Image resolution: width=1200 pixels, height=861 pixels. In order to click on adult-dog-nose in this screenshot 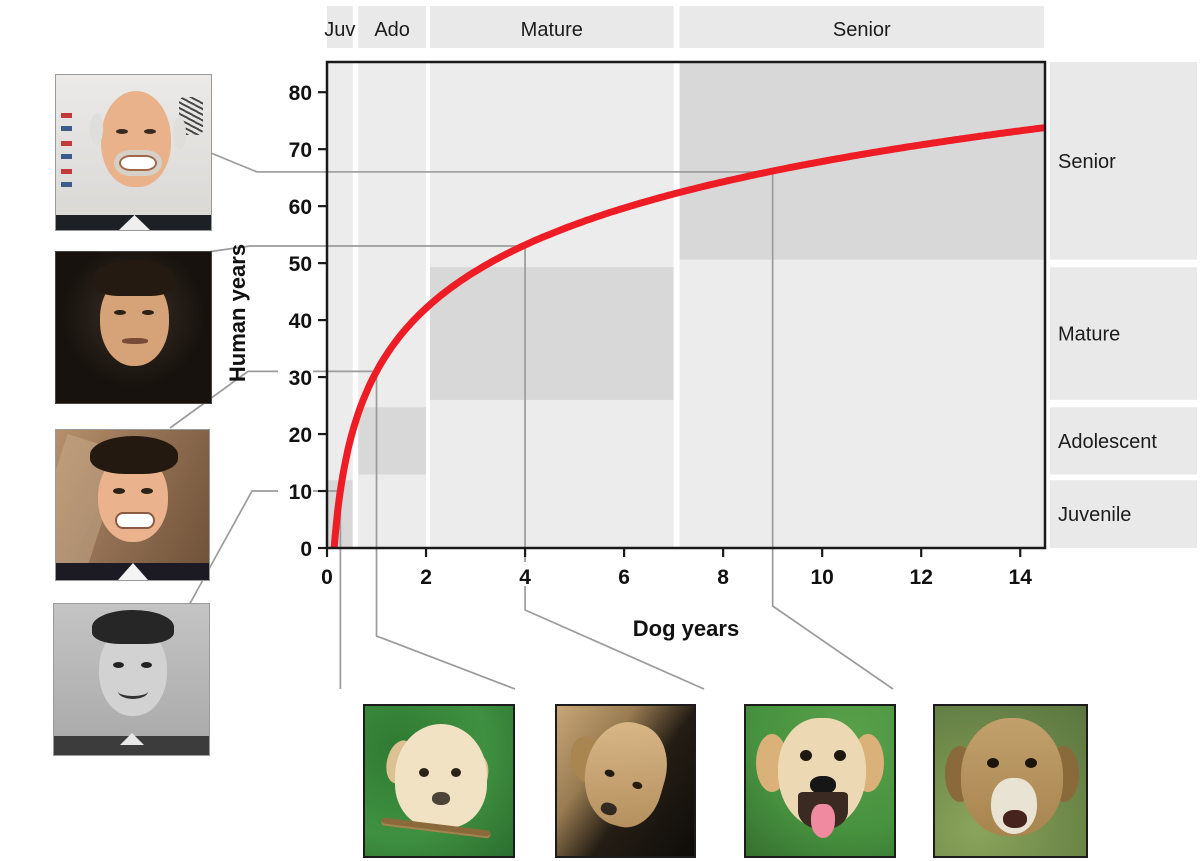, I will do `click(823, 785)`.